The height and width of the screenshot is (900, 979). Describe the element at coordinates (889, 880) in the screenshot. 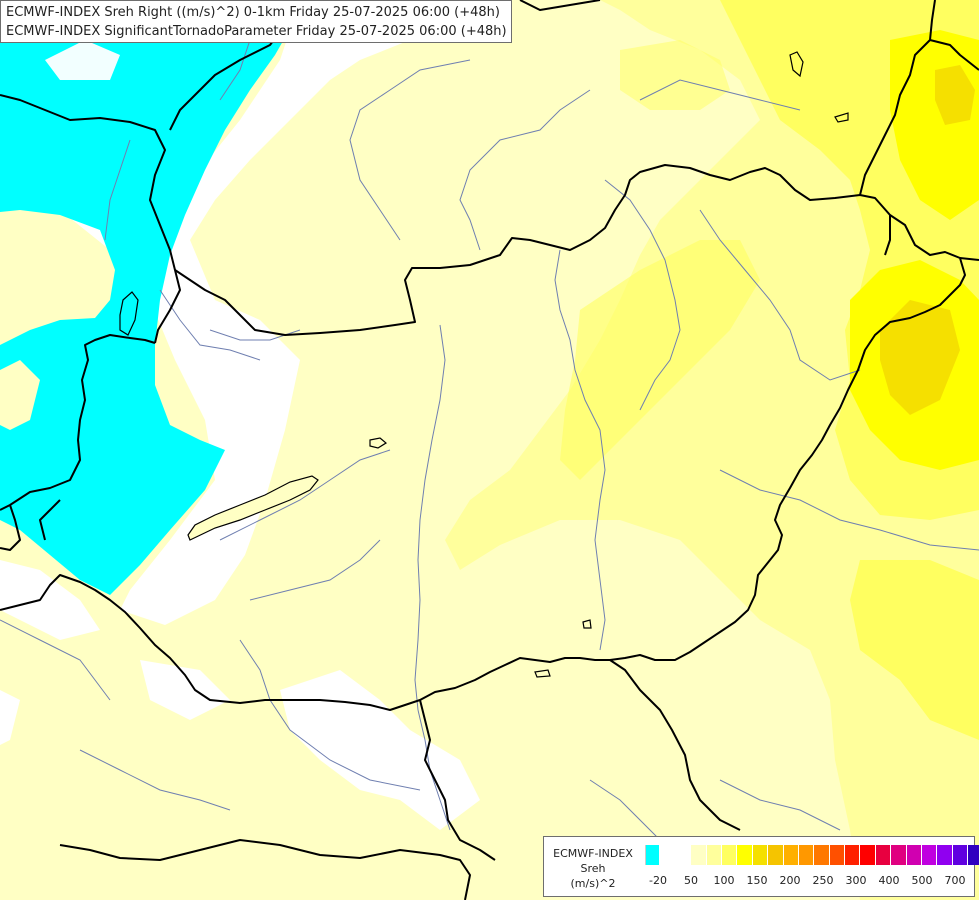

I see `legend-tick-label: 400` at that location.